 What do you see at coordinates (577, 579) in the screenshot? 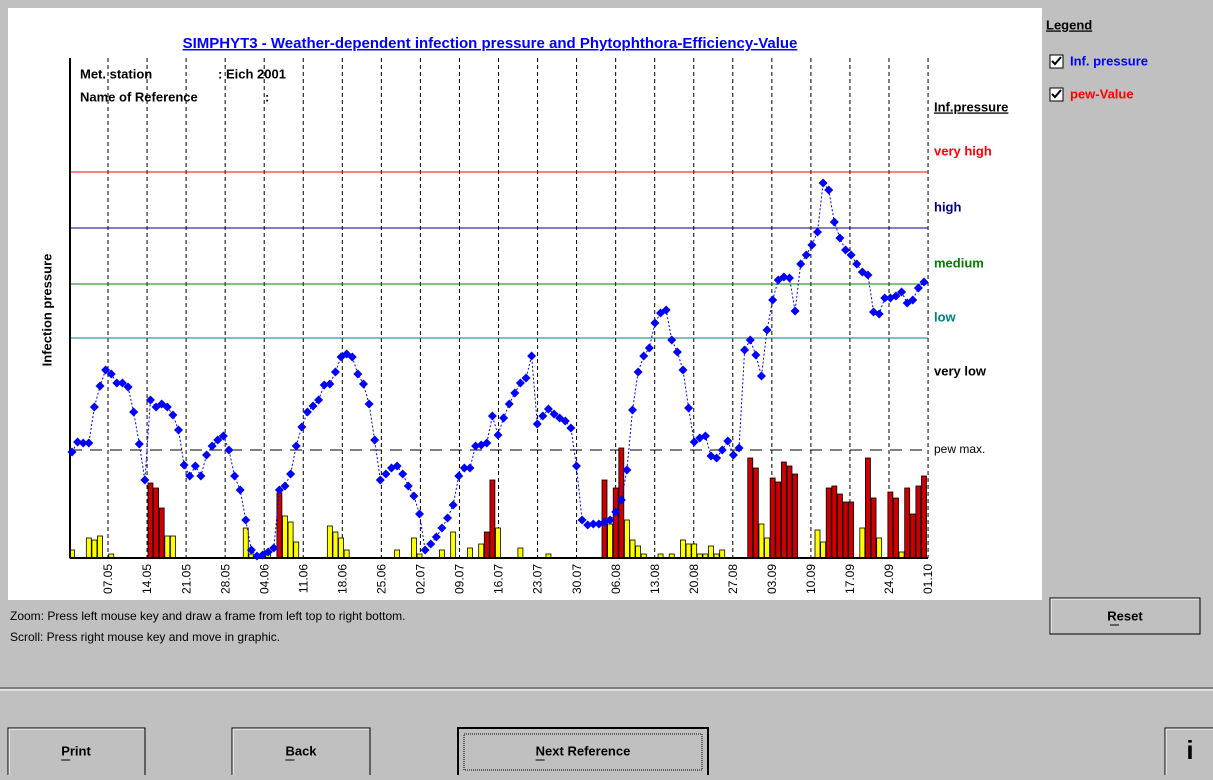
I see `x-tick-label: 30.07` at bounding box center [577, 579].